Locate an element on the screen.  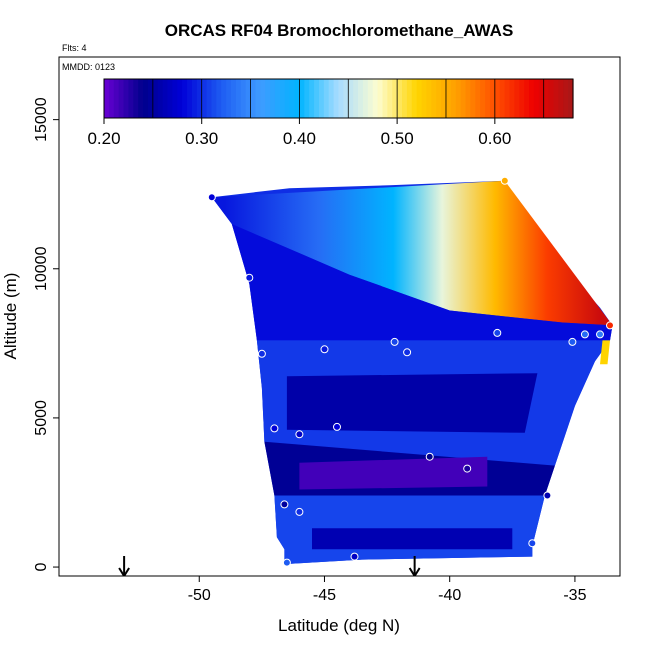
region-mid-core is located at coordinates (412, 403).